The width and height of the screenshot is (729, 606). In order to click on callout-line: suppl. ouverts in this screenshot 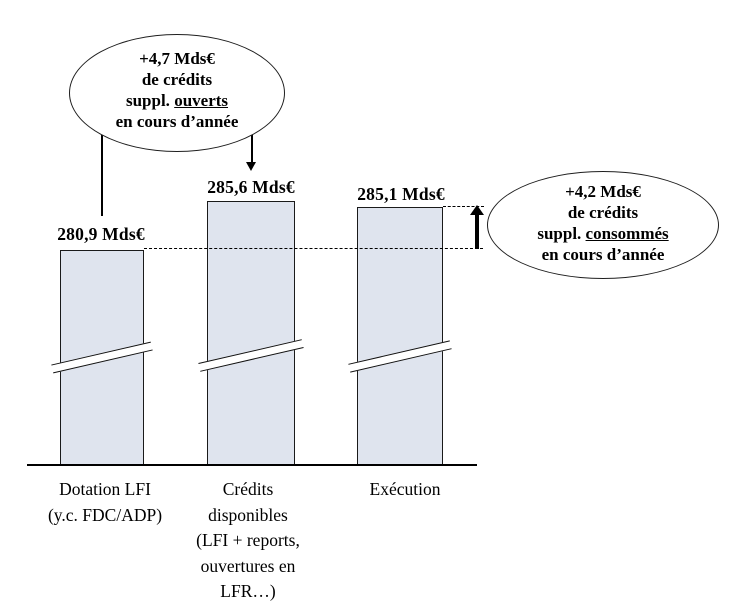, I will do `click(177, 100)`.